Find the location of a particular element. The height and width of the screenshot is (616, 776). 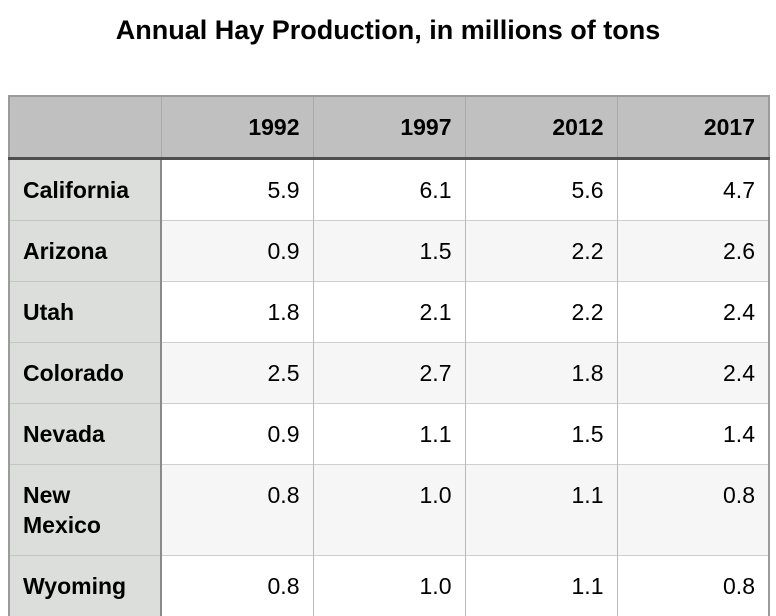

cell: 2.6 is located at coordinates (692, 251).